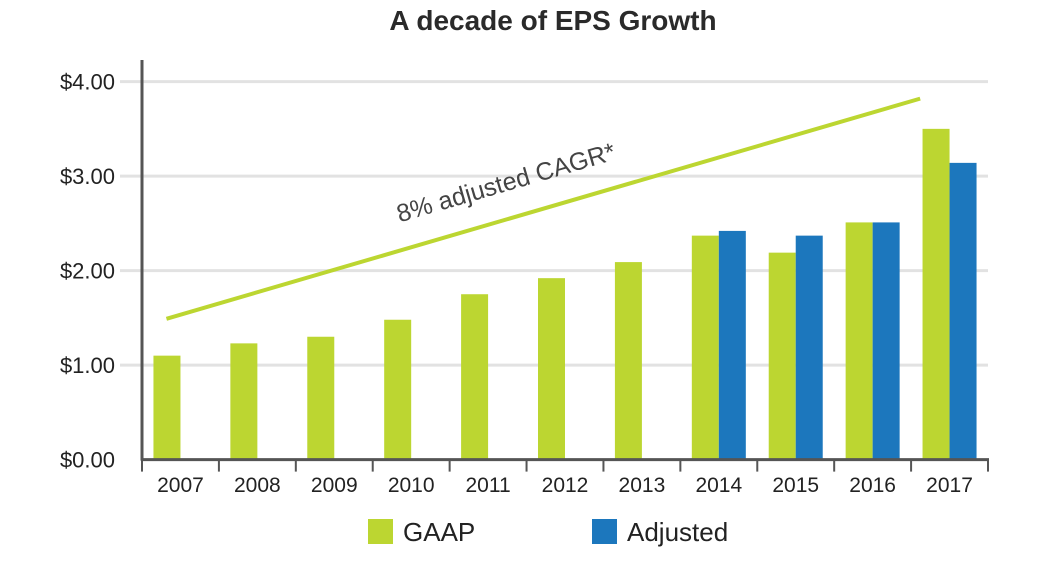  I want to click on legend-swatch-gaap, so click(380, 531).